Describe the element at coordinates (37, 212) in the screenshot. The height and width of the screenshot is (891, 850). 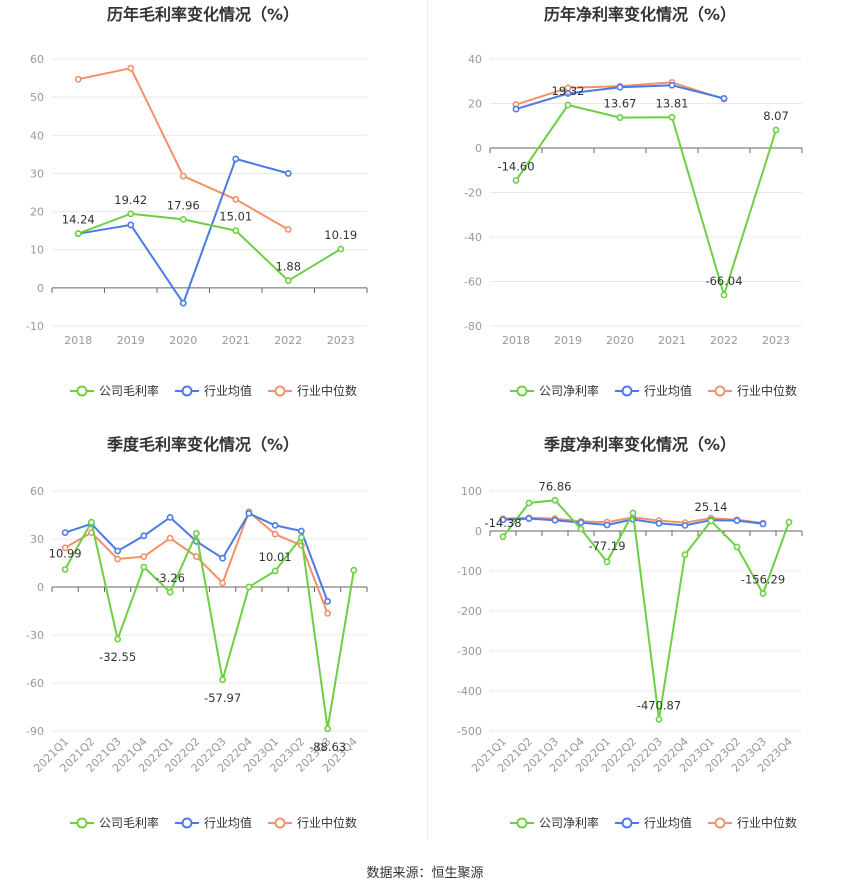
I see `y-tick-label: 20` at that location.